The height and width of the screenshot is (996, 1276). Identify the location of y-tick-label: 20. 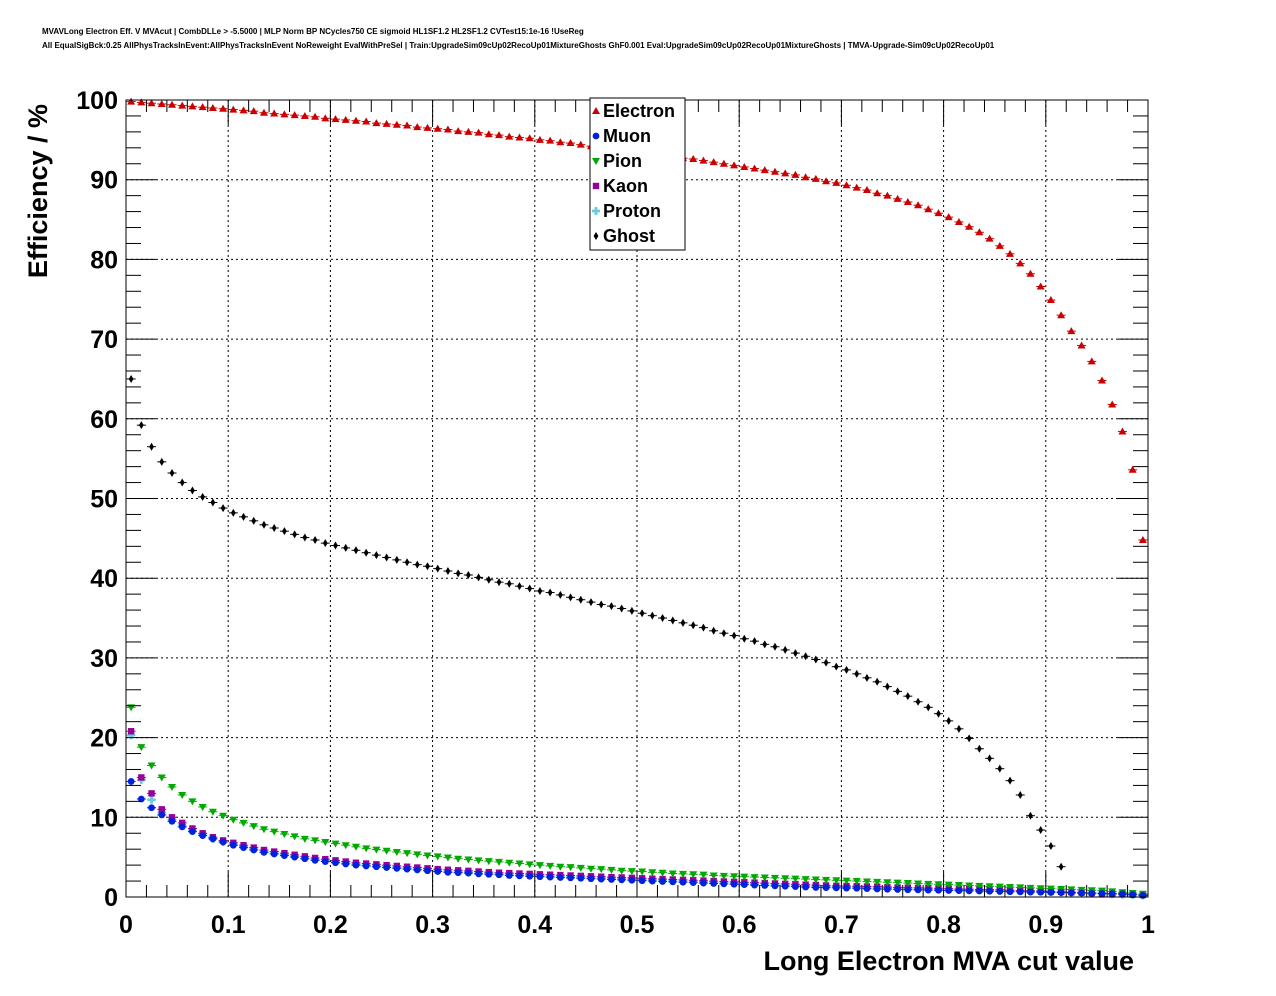
(104, 739).